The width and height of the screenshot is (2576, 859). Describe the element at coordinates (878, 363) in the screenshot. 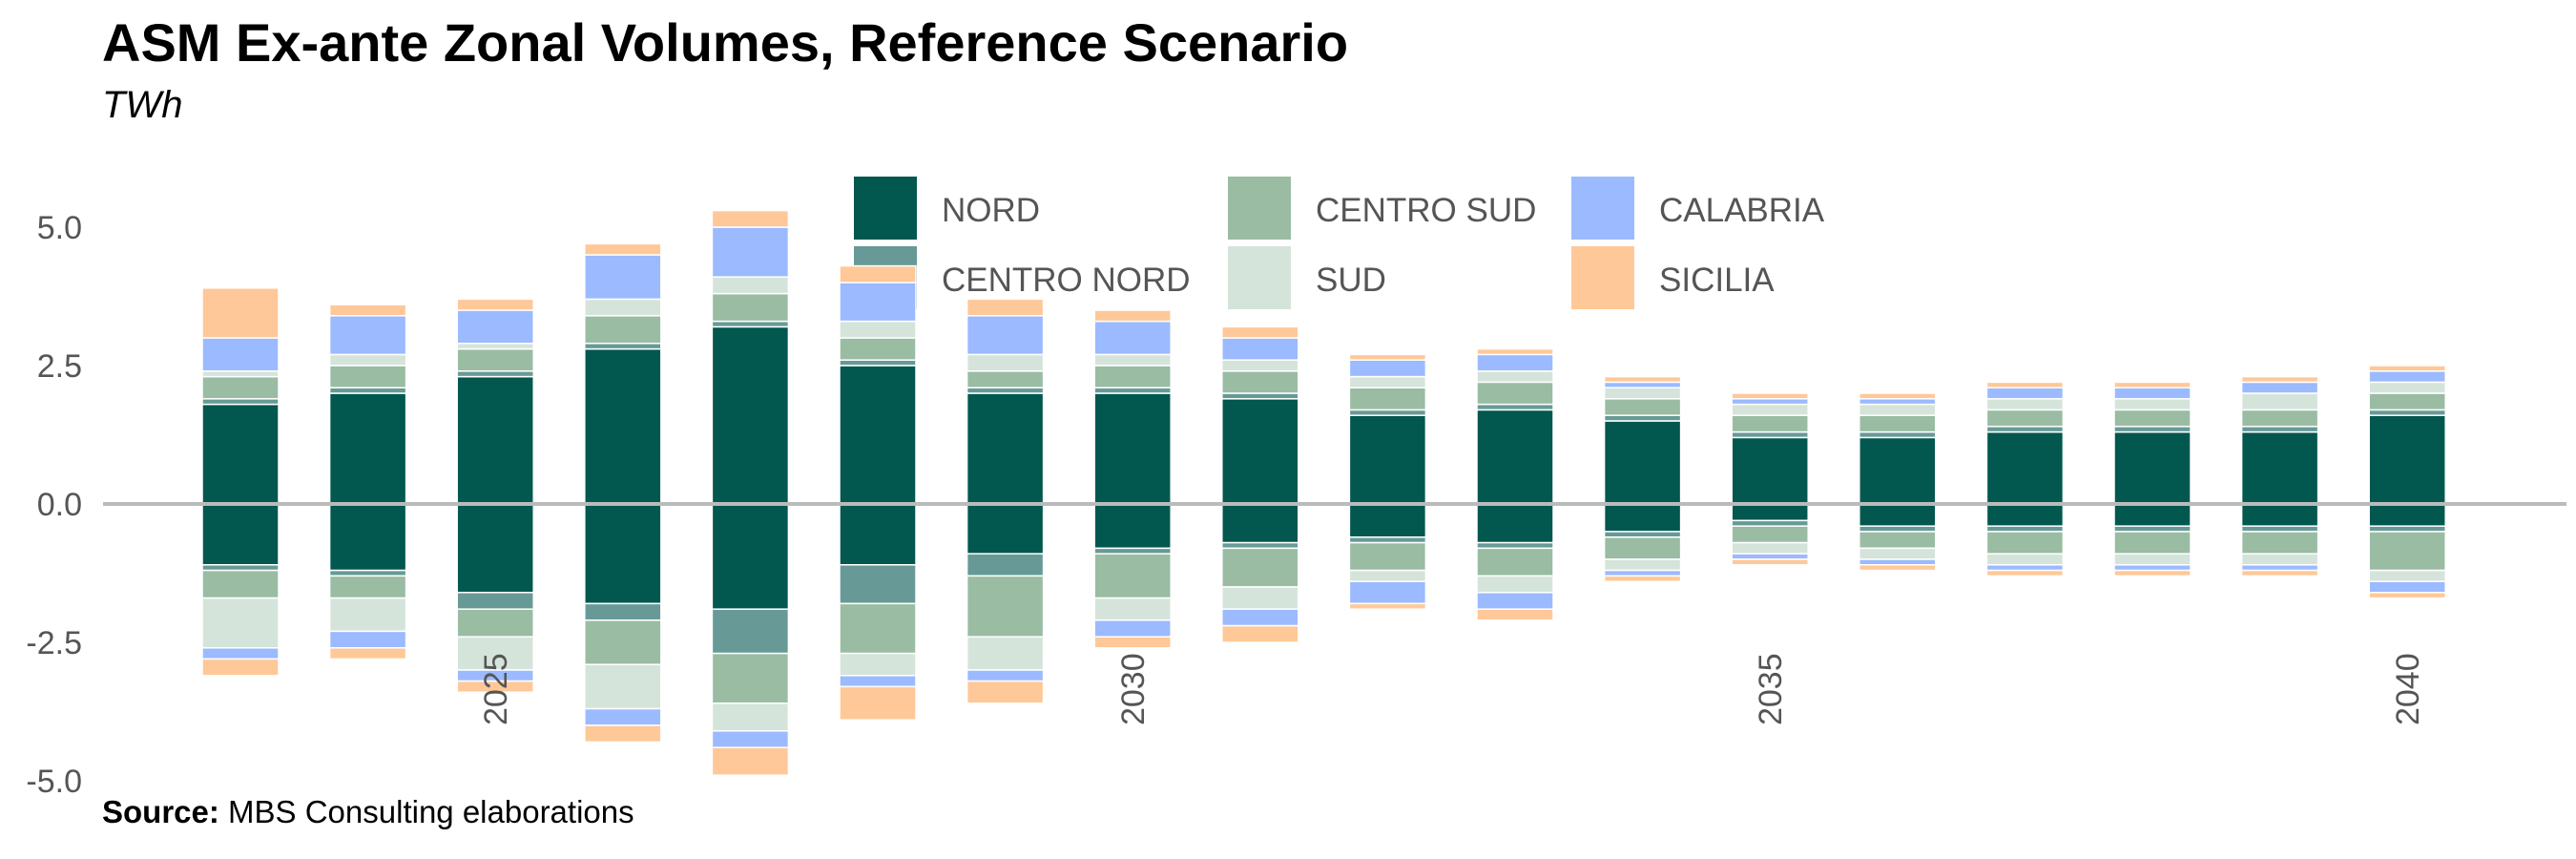

I see `bar-centro-nord-2028-pos` at that location.